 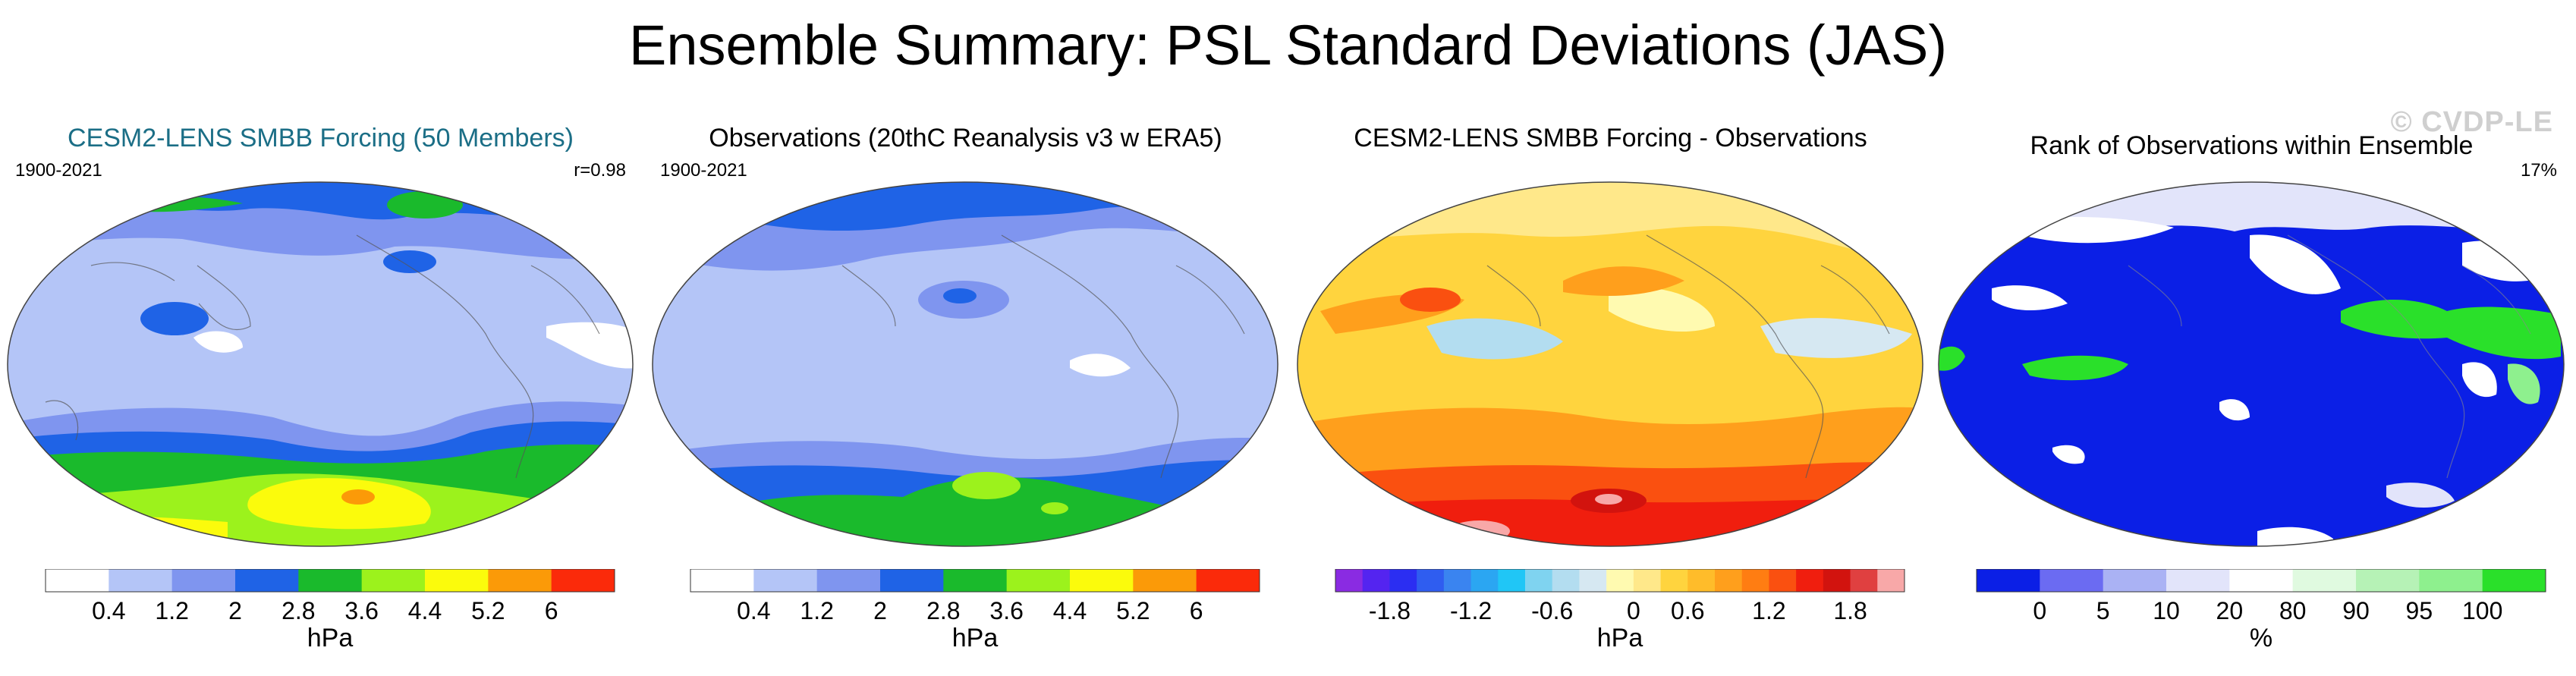 What do you see at coordinates (2166, 610) in the screenshot?
I see `colorbar-tick-label: 10` at bounding box center [2166, 610].